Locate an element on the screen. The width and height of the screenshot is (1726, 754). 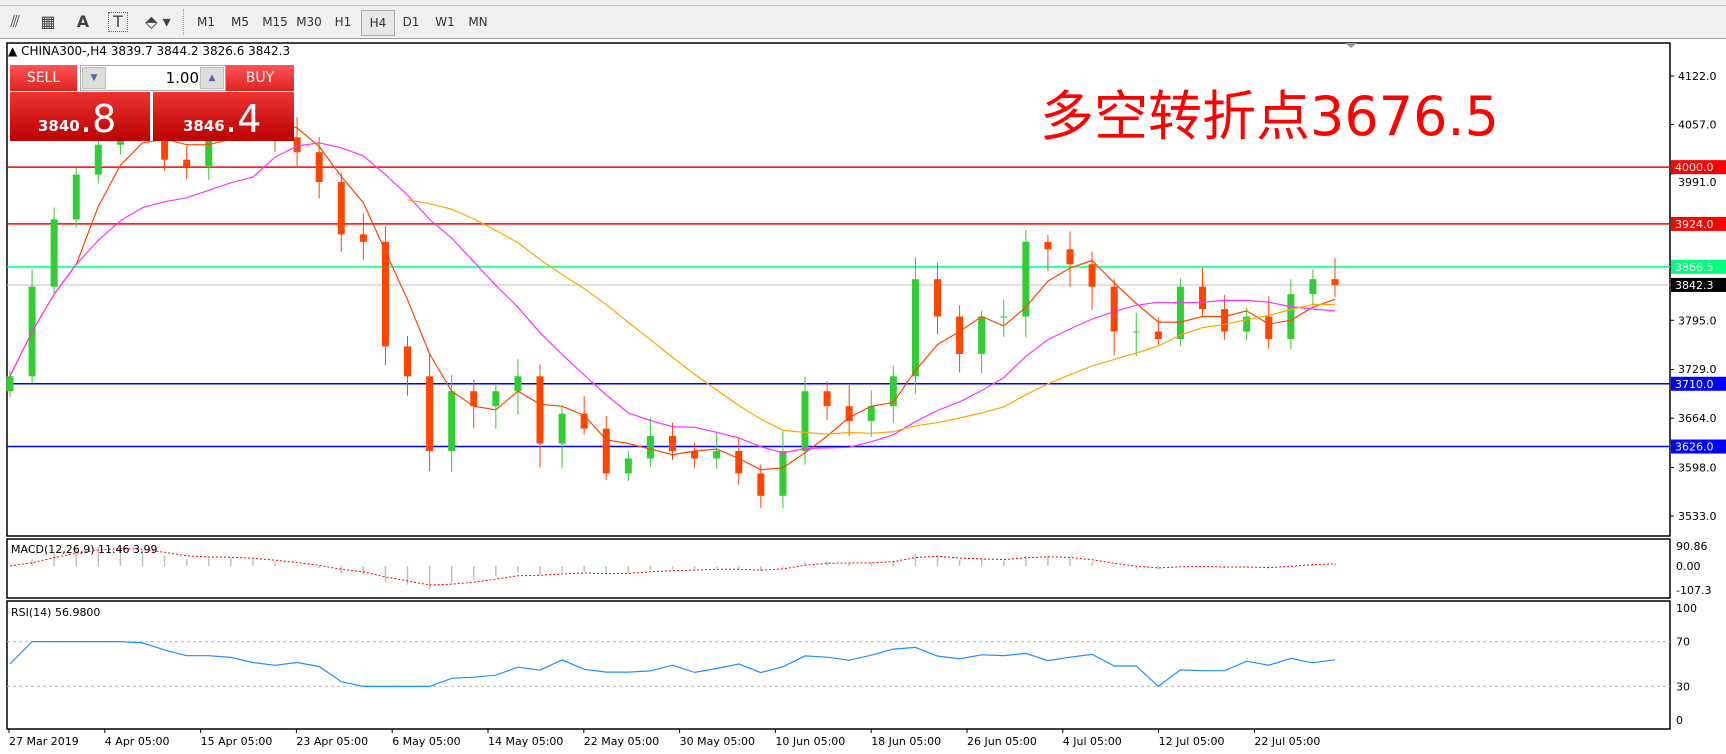
macd-axis-label: 0.00 is located at coordinates (1688, 566).